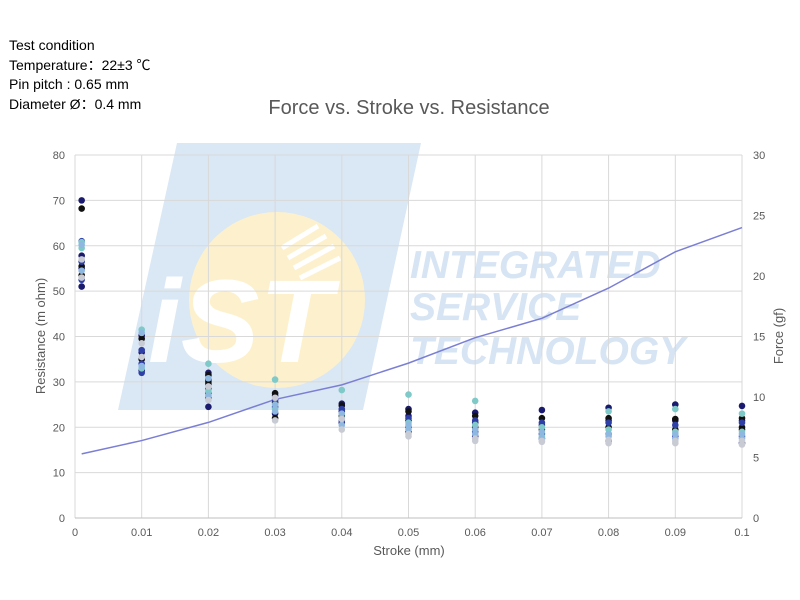  I want to click on y-right-tick-label: 15, so click(759, 338).